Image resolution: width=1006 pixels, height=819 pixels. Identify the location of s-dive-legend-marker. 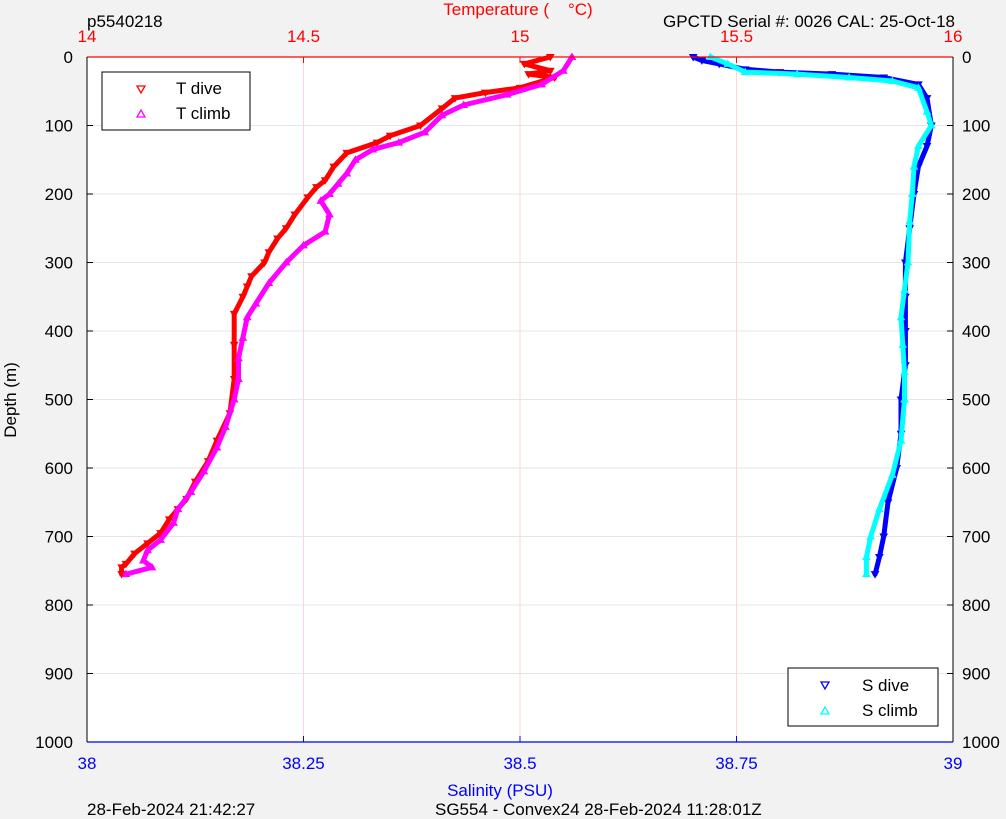
(825, 686).